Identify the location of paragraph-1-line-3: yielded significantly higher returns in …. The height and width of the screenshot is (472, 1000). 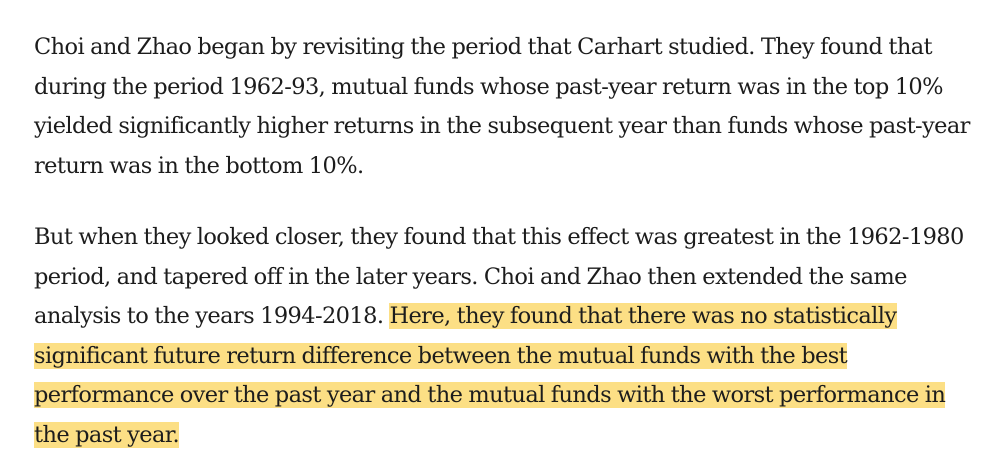
(502, 126).